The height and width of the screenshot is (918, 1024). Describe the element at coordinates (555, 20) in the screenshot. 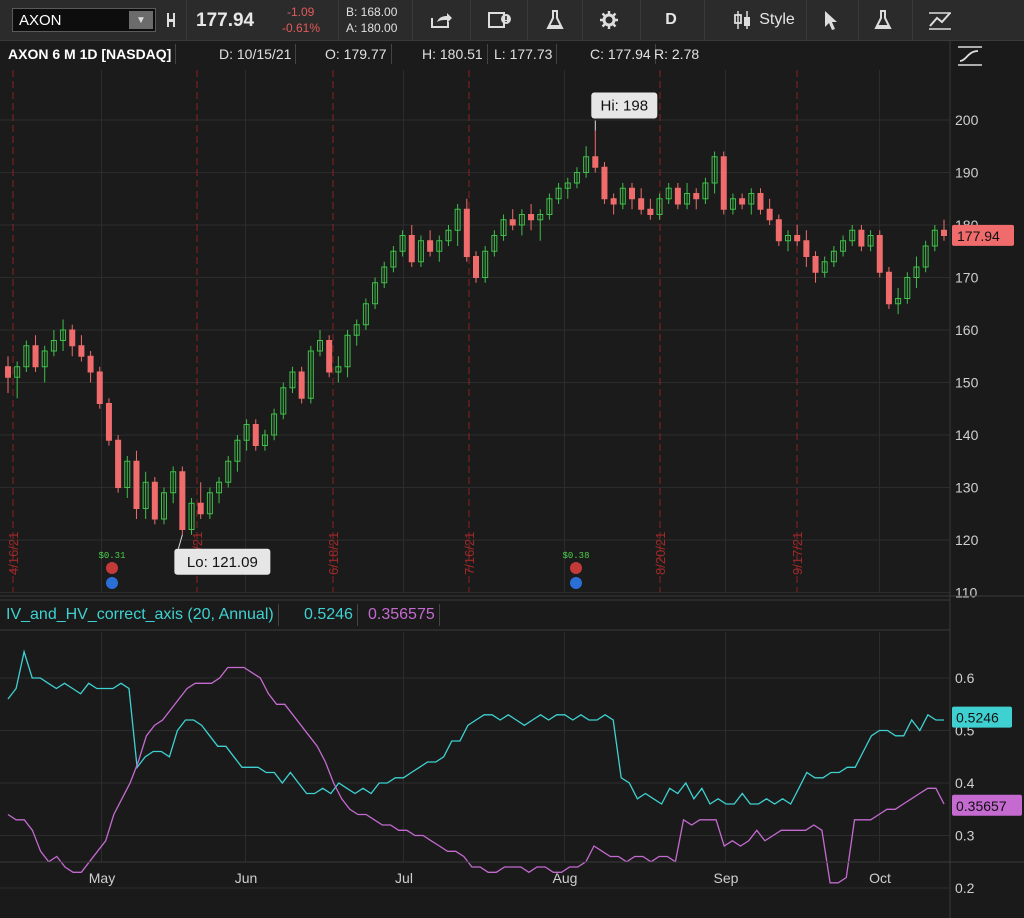

I see `studies-flask-icon` at that location.